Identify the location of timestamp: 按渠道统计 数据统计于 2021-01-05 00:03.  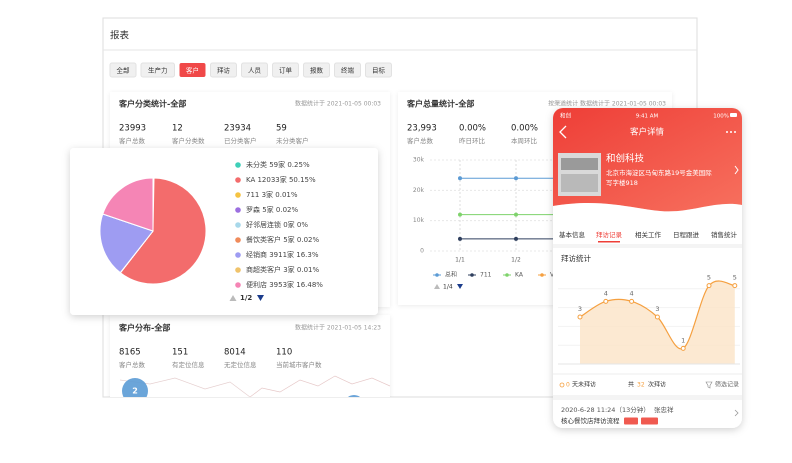
(607, 104).